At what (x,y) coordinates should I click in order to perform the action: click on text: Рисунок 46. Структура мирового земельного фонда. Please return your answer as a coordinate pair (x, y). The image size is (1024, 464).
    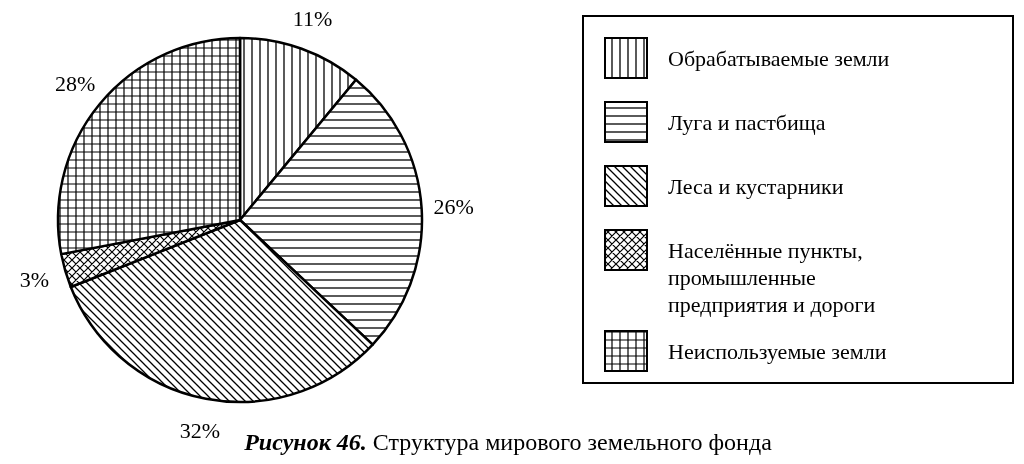
    Looking at the image, I should click on (508, 442).